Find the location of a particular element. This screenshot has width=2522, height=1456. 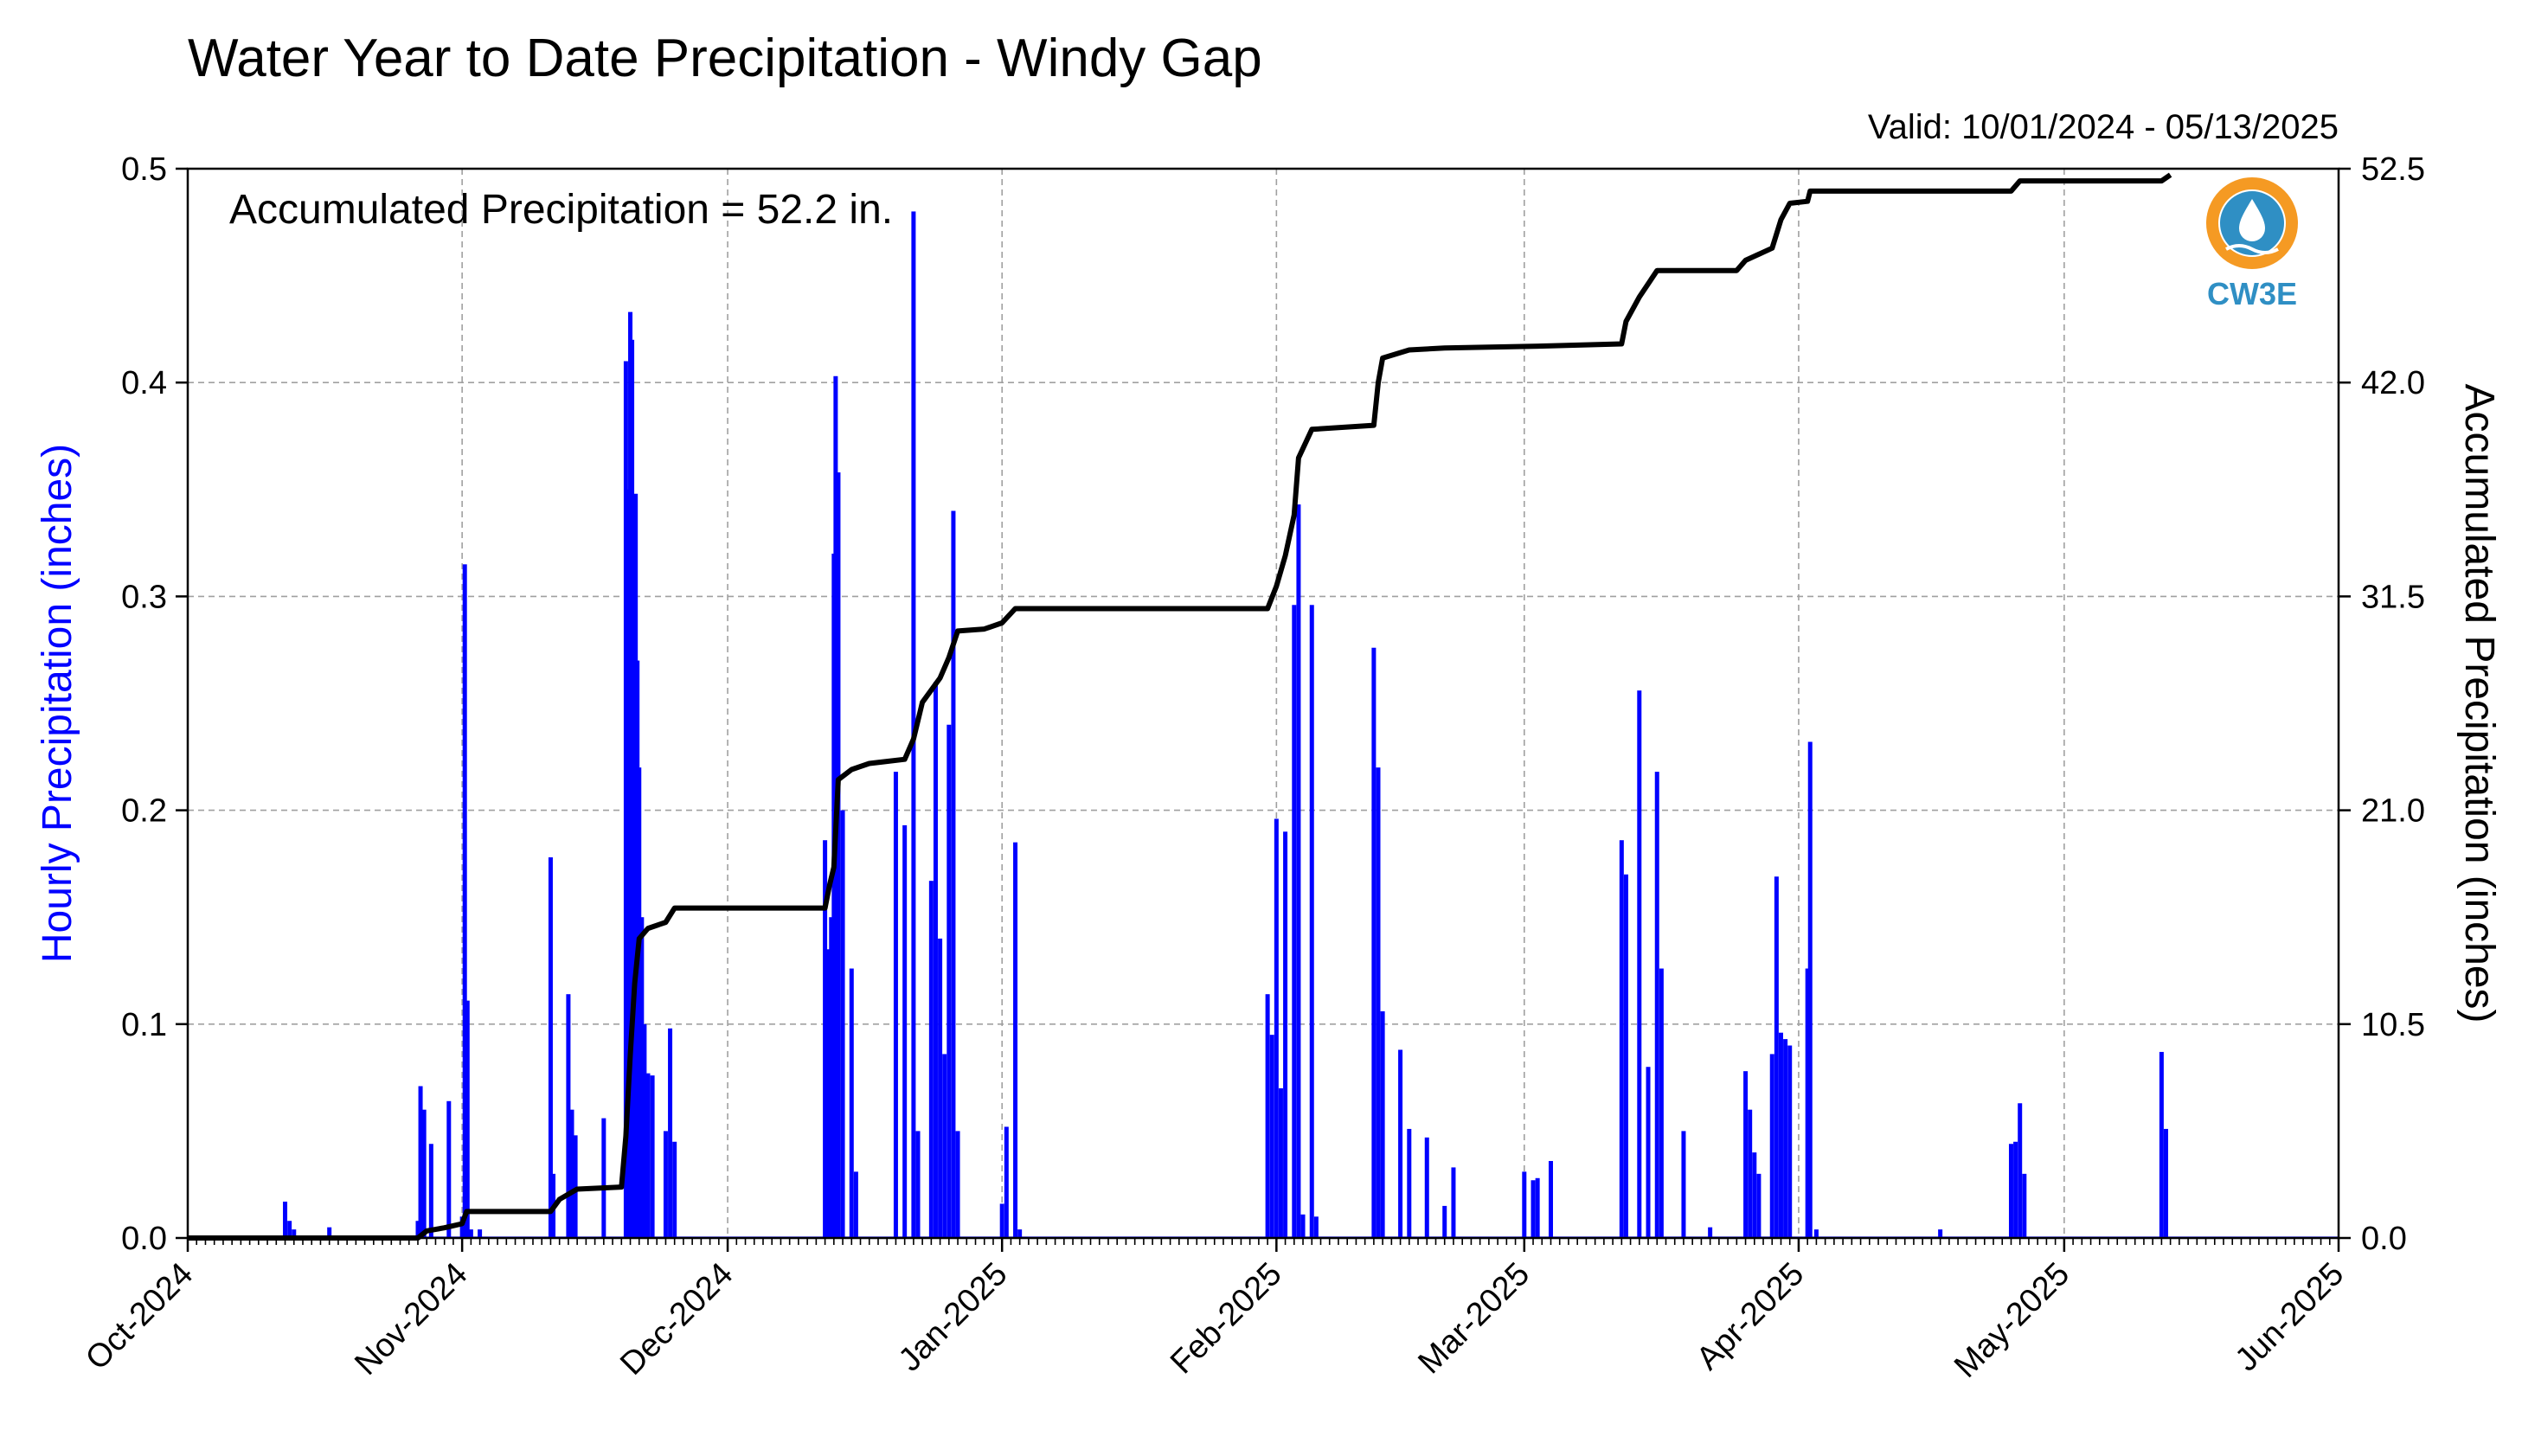

x-tick-label: Jan-2025 is located at coordinates (953, 1317).